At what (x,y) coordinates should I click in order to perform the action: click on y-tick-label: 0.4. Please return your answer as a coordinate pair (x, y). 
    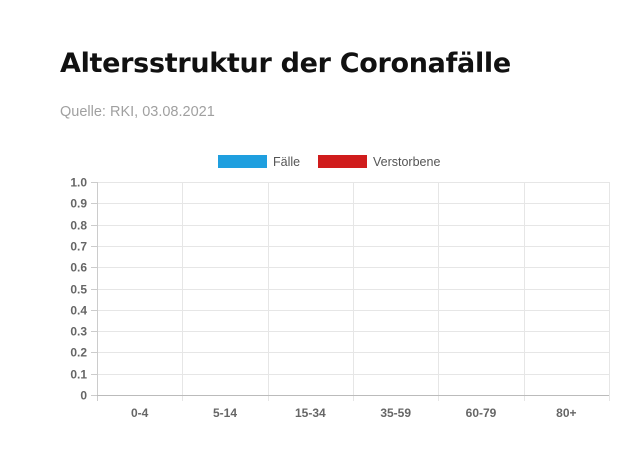
    Looking at the image, I should click on (78, 311).